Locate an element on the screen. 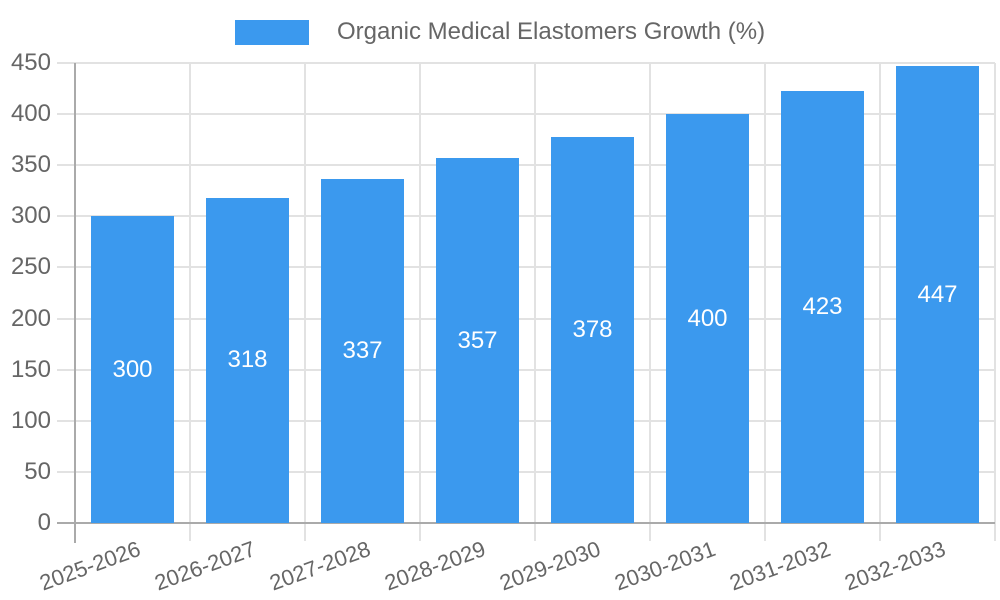  y-axis-line is located at coordinates (75, 303).